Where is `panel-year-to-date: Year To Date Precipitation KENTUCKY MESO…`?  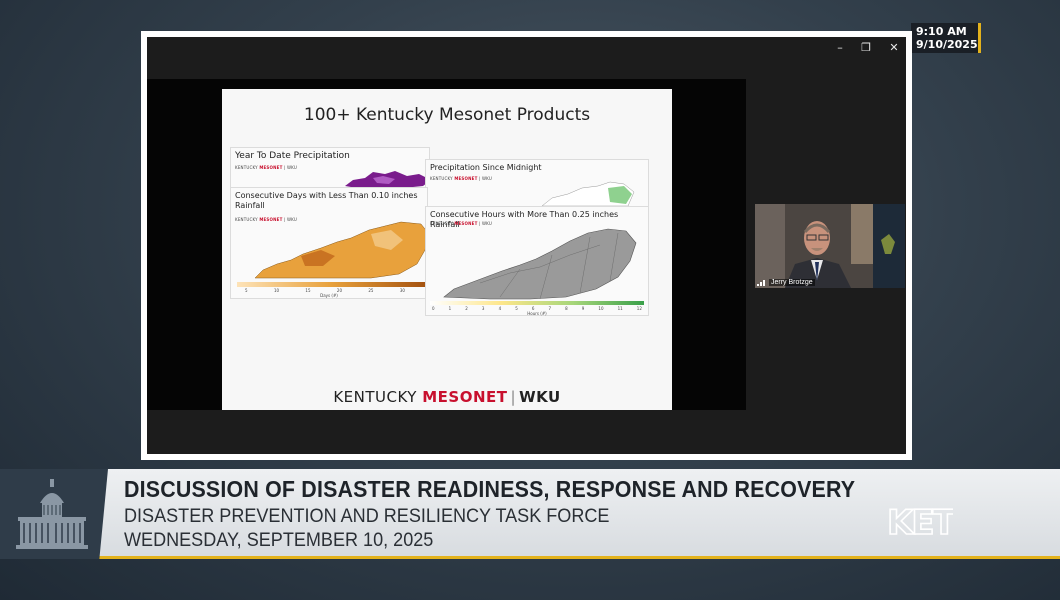
panel-year-to-date: Year To Date Precipitation KENTUCKY MESO… is located at coordinates (330, 169).